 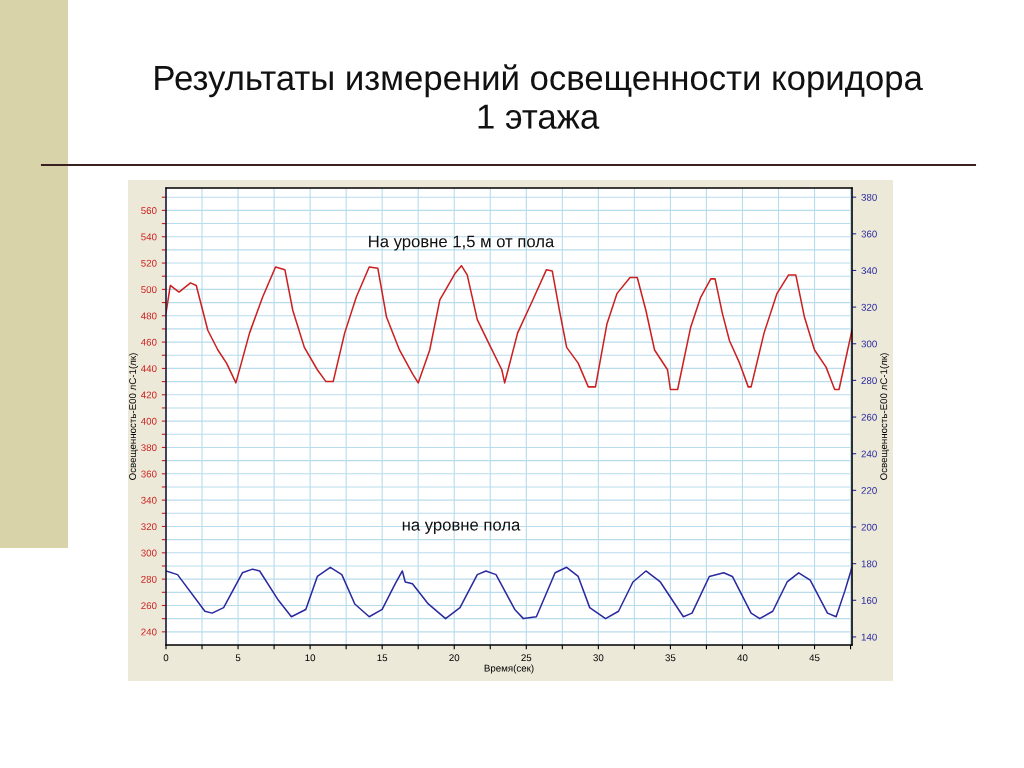 I want to click on y-tick-label: 240, so click(x=149, y=632).